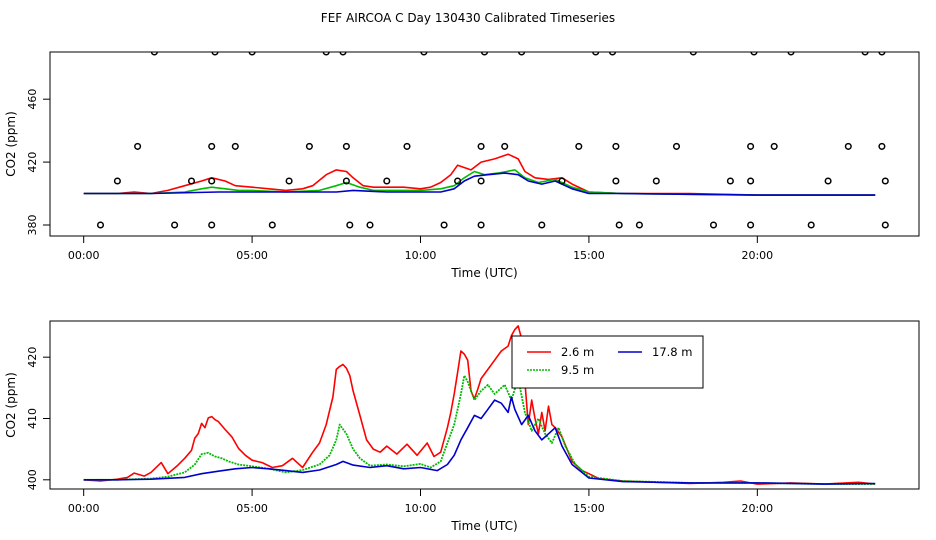 The height and width of the screenshot is (540, 936). What do you see at coordinates (479, 440) in the screenshot?
I see `series-line-17-8-m` at bounding box center [479, 440].